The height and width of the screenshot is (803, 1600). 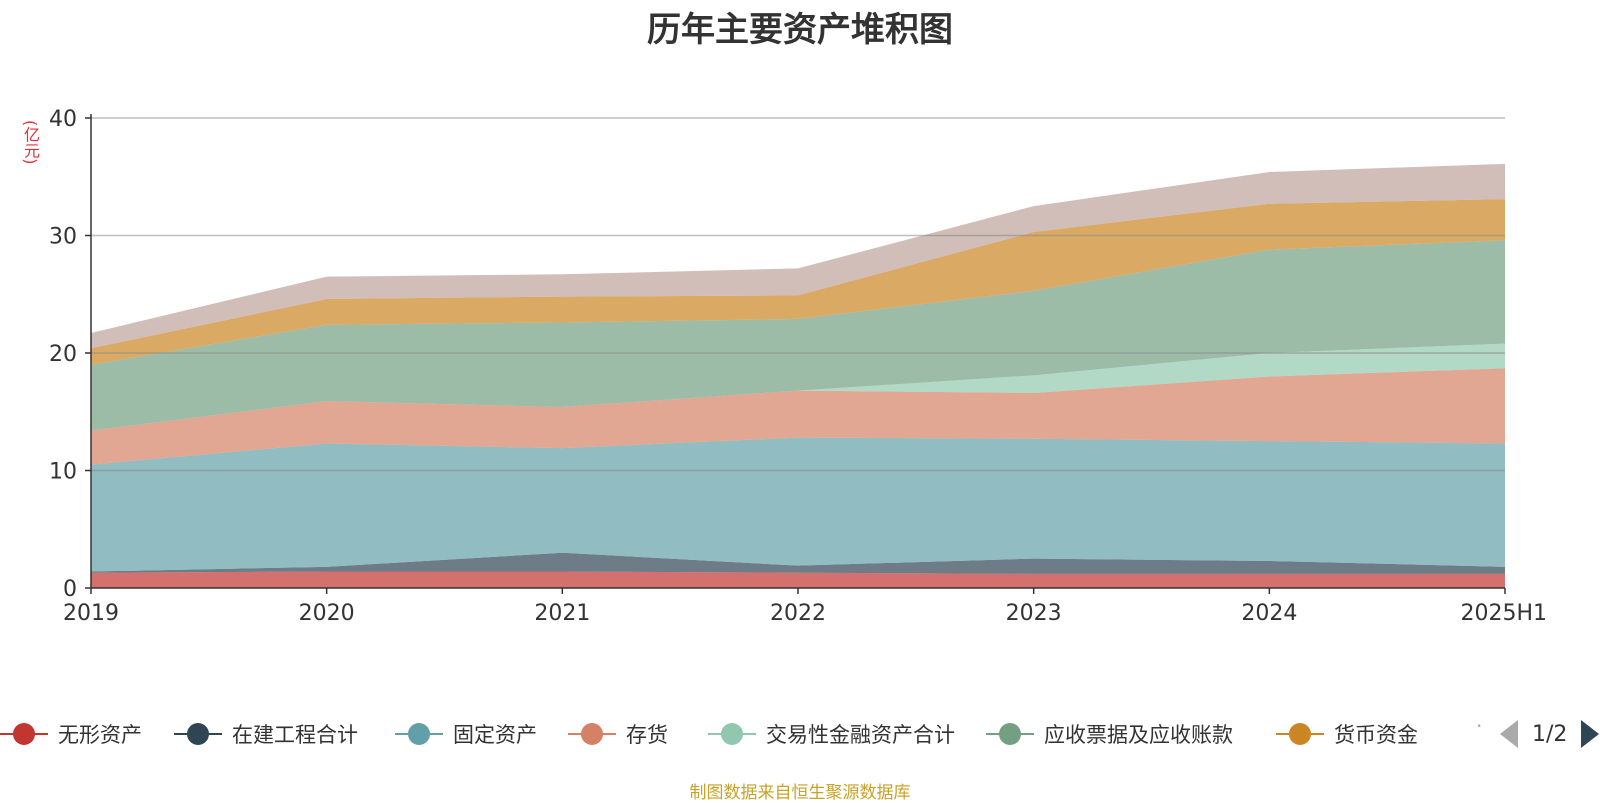 I want to click on y-tick-label: 0, so click(x=70, y=589).